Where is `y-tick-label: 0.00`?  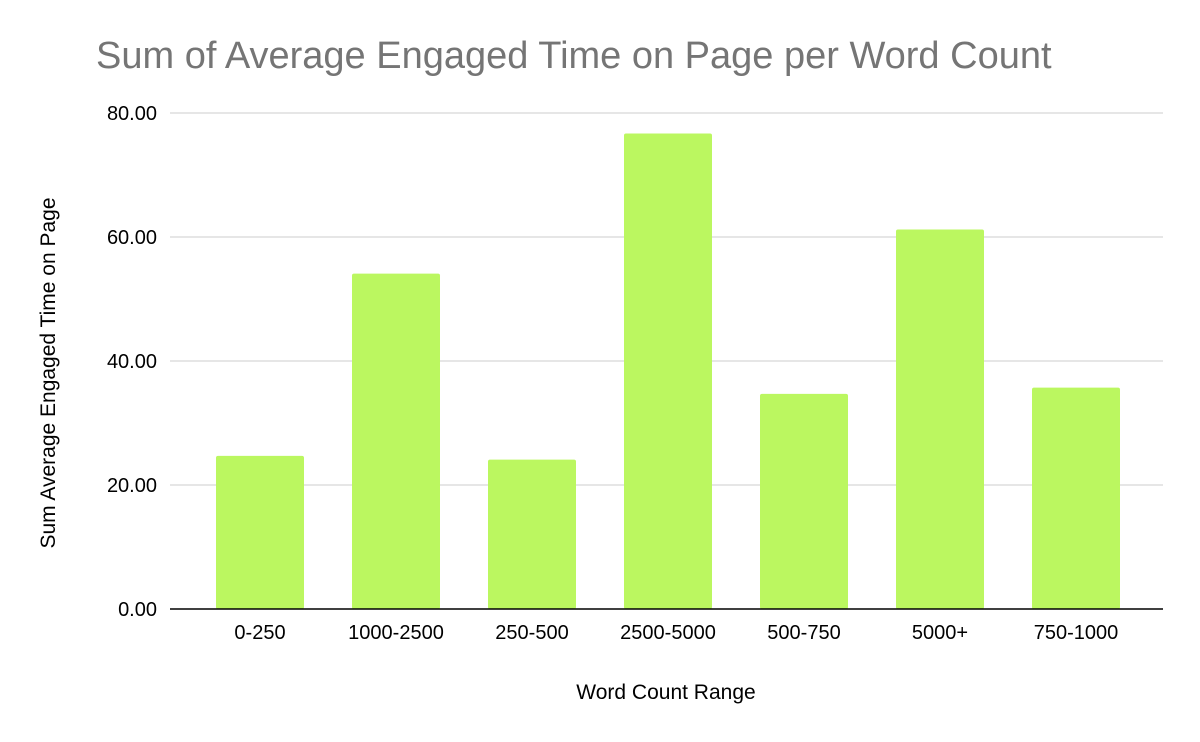 y-tick-label: 0.00 is located at coordinates (137, 610).